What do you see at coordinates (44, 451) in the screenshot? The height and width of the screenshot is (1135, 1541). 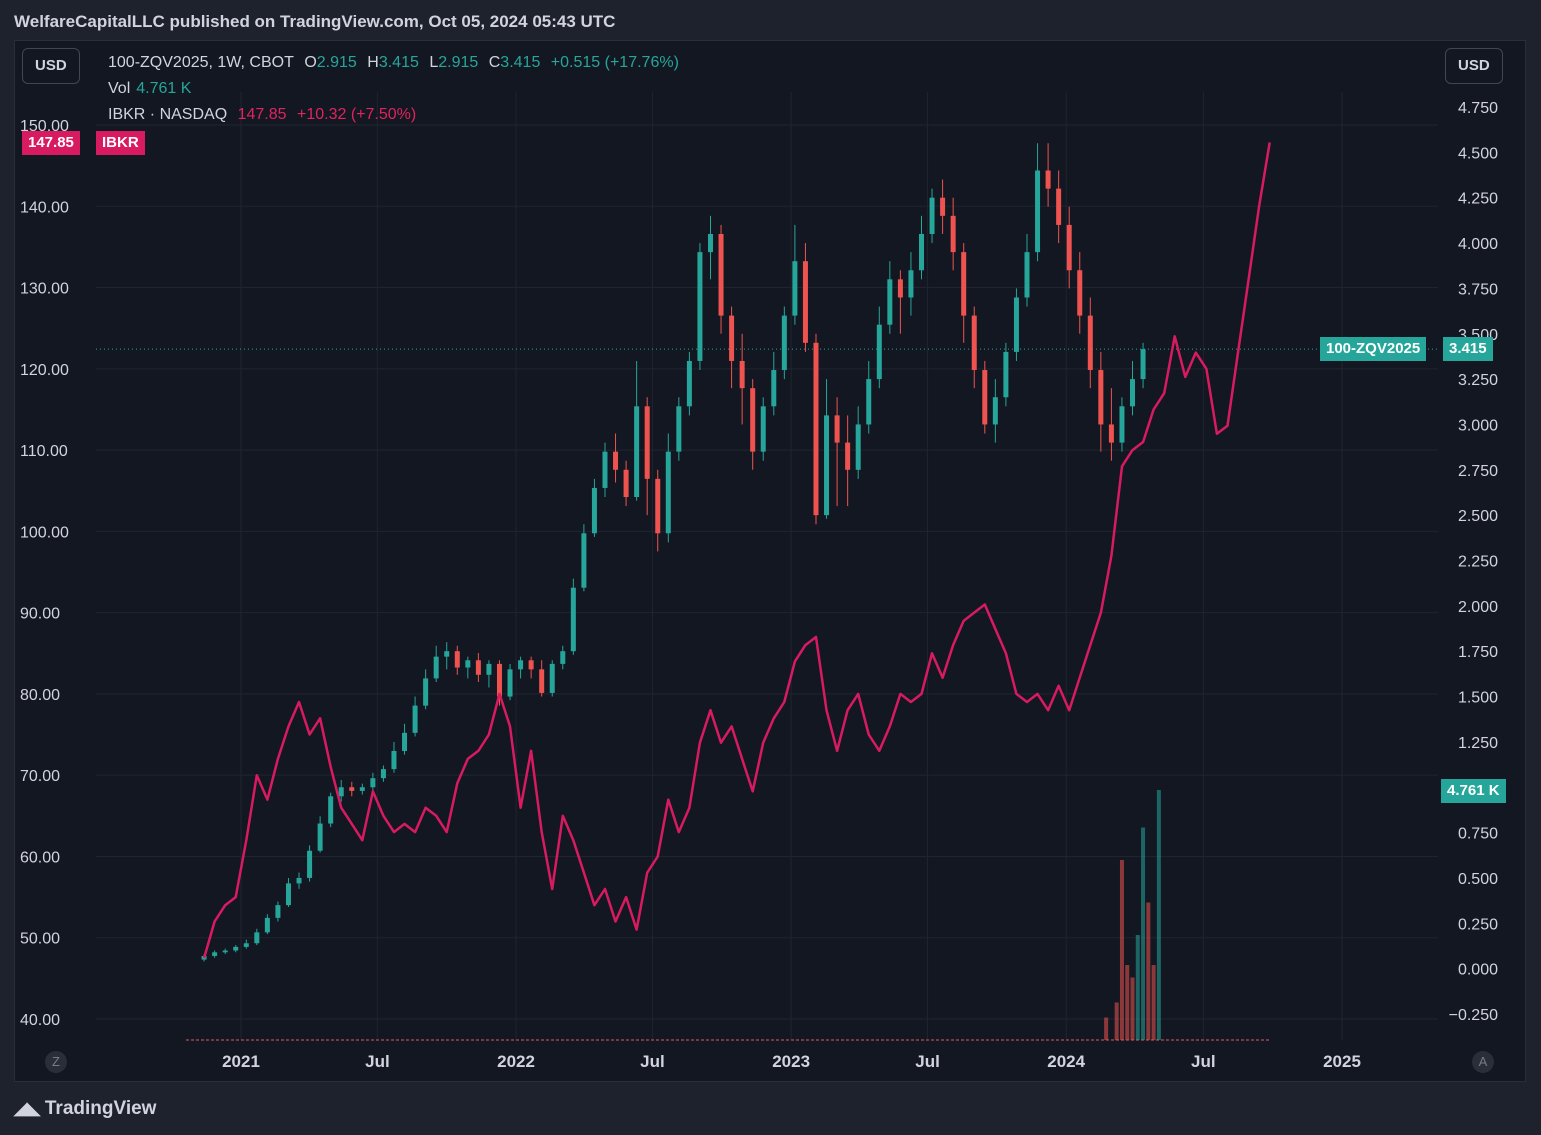 I see `left-axis-tick: 110.00` at bounding box center [44, 451].